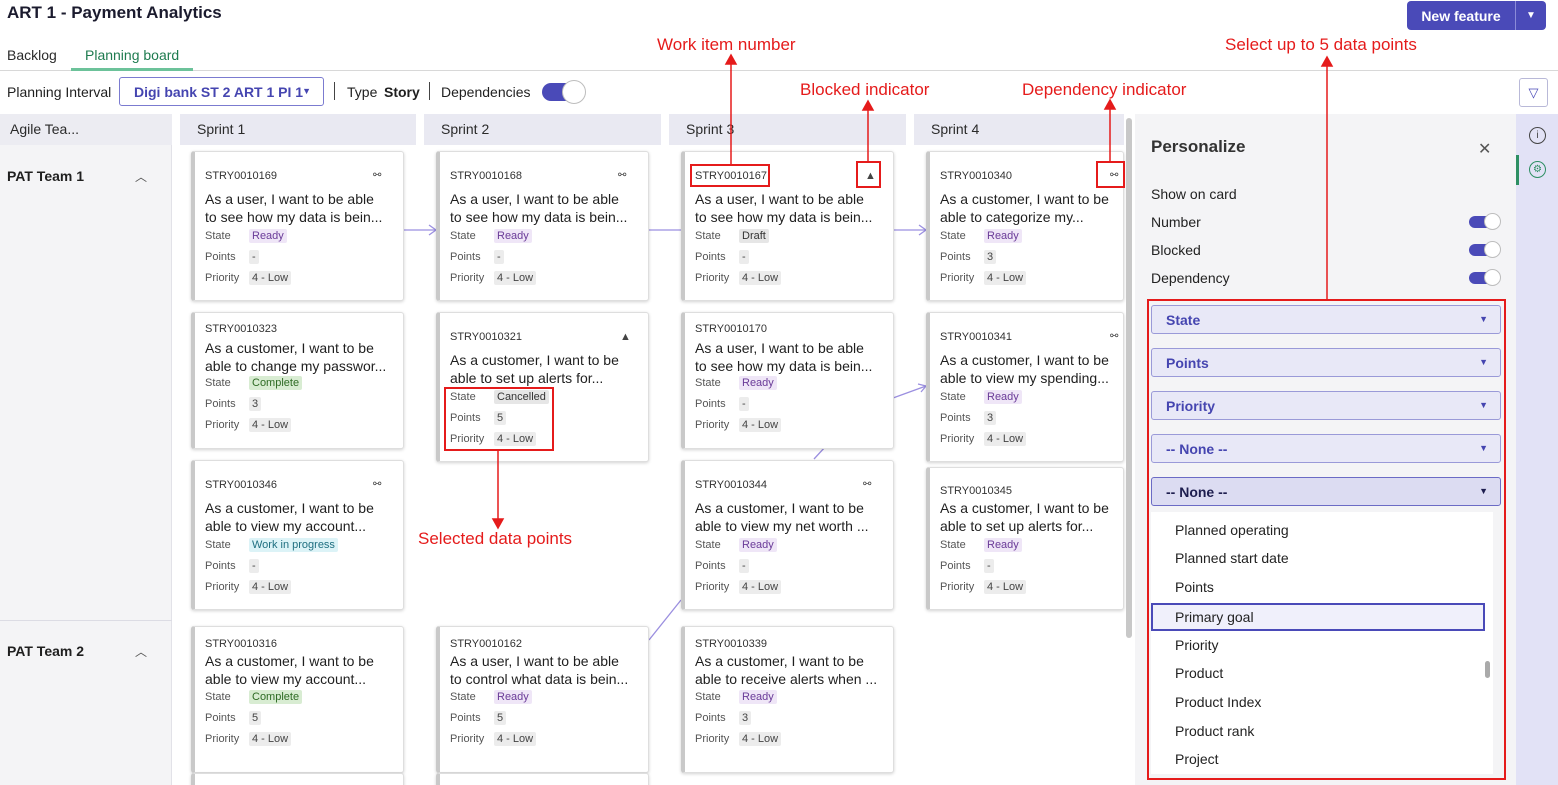  I want to click on panel-title: Personalize, so click(1198, 146).